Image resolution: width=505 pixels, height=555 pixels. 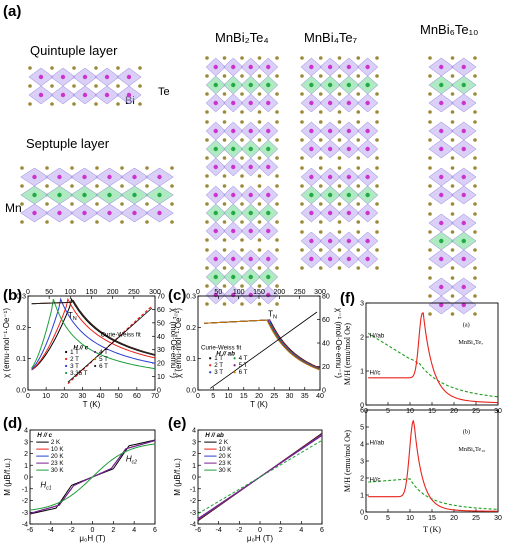 I want to click on right-tick-label: 70, so click(x=161, y=297).